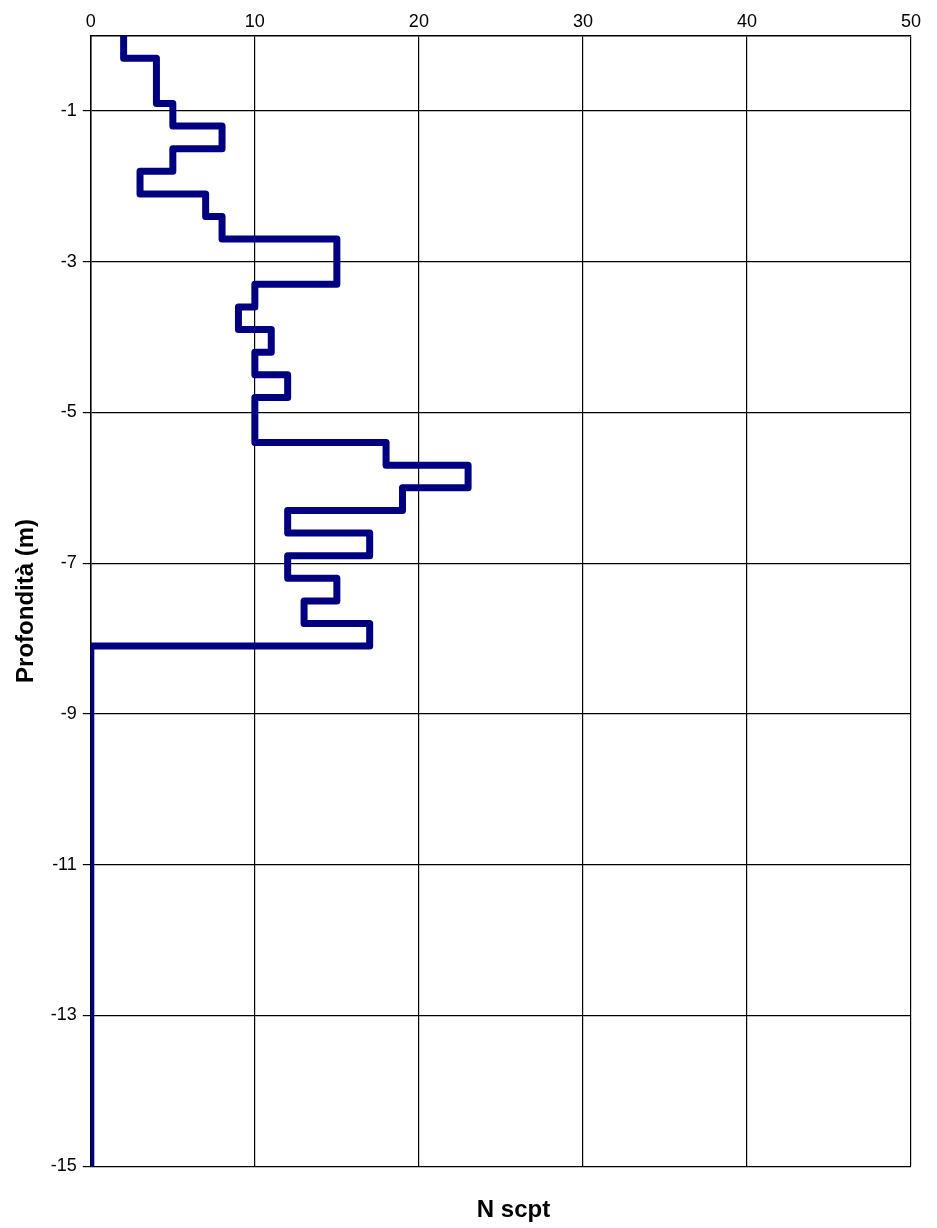 This screenshot has height=1228, width=937. What do you see at coordinates (25, 600) in the screenshot?
I see `y-axis-title: Profondità (m)` at bounding box center [25, 600].